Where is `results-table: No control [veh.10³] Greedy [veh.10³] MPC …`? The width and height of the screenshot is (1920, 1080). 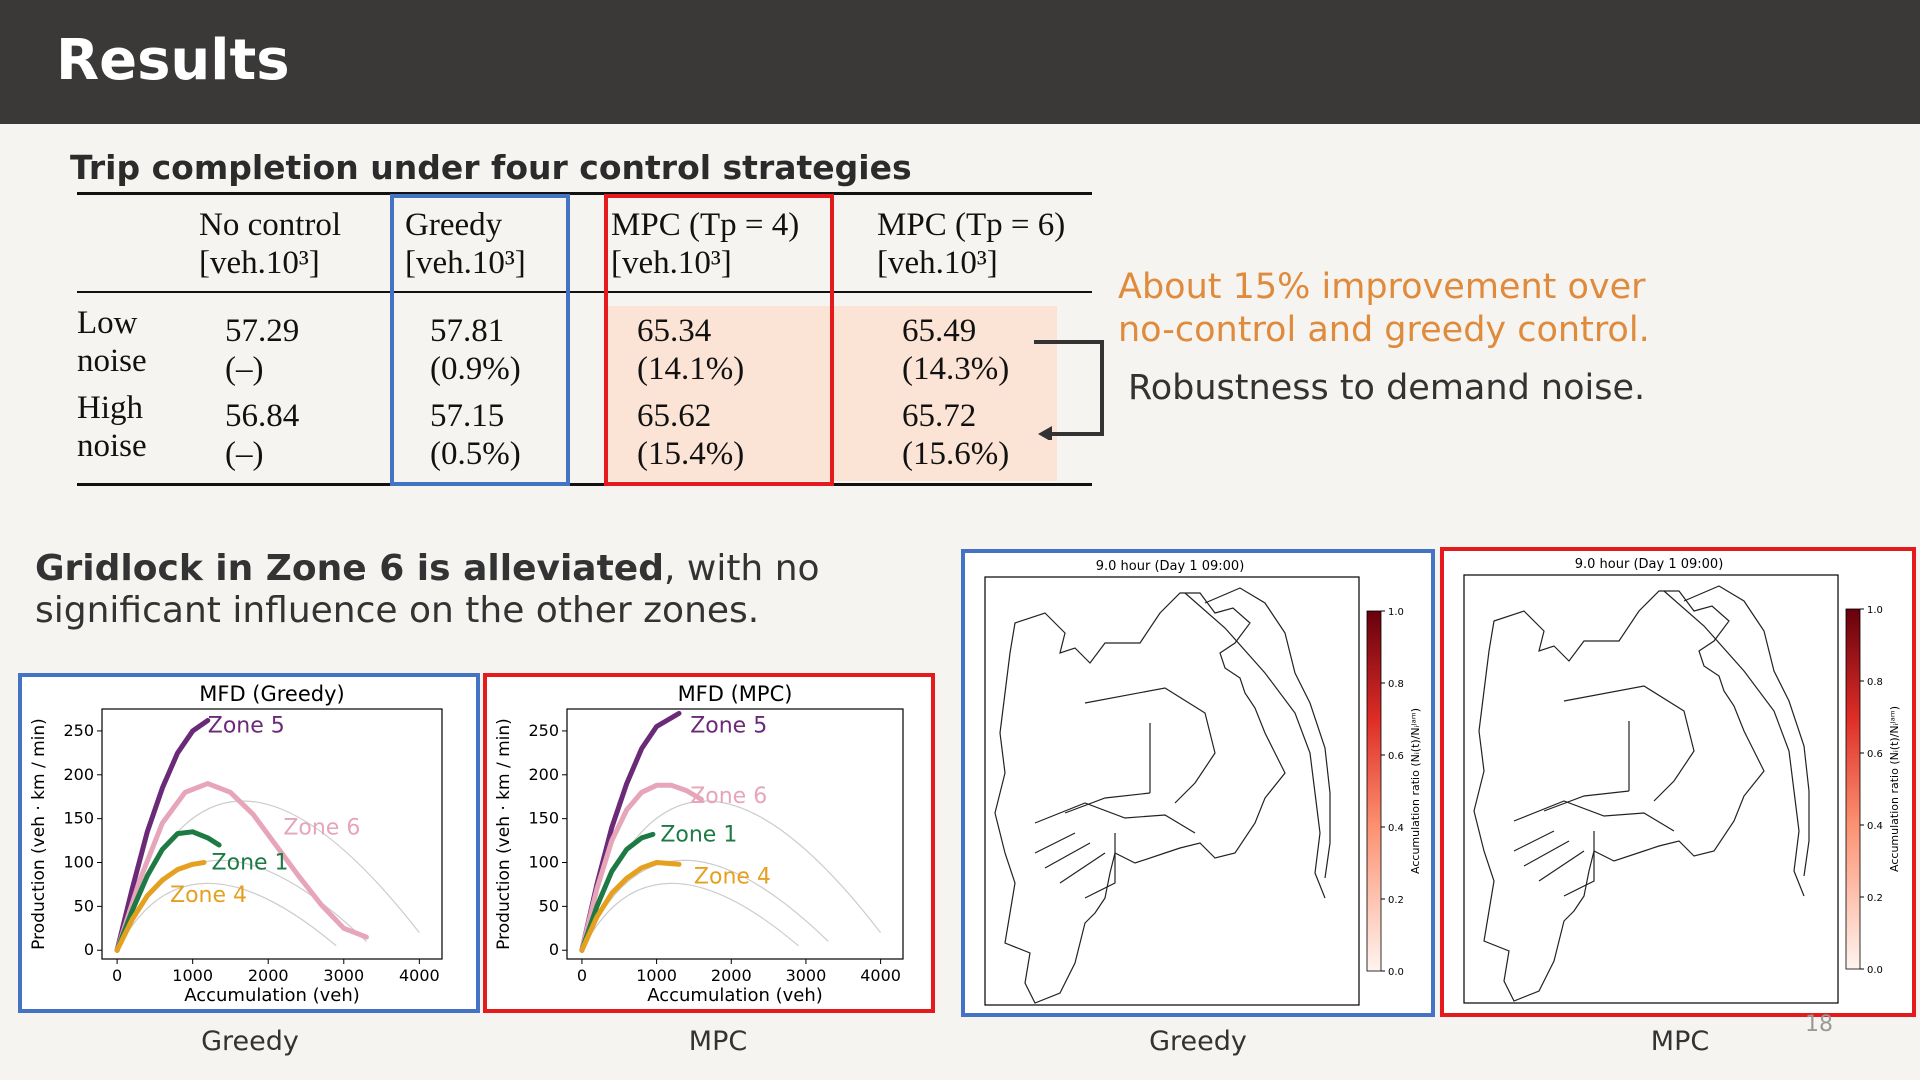
results-table: No control [veh.10³] Greedy [veh.10³] MPC … is located at coordinates (584, 341).